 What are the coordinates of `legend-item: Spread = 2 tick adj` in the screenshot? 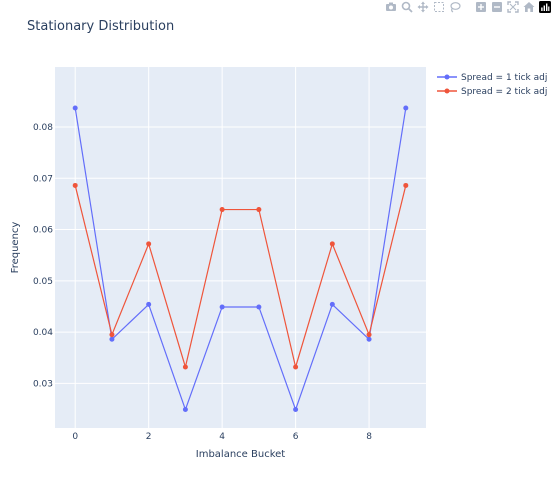 It's located at (492, 92).